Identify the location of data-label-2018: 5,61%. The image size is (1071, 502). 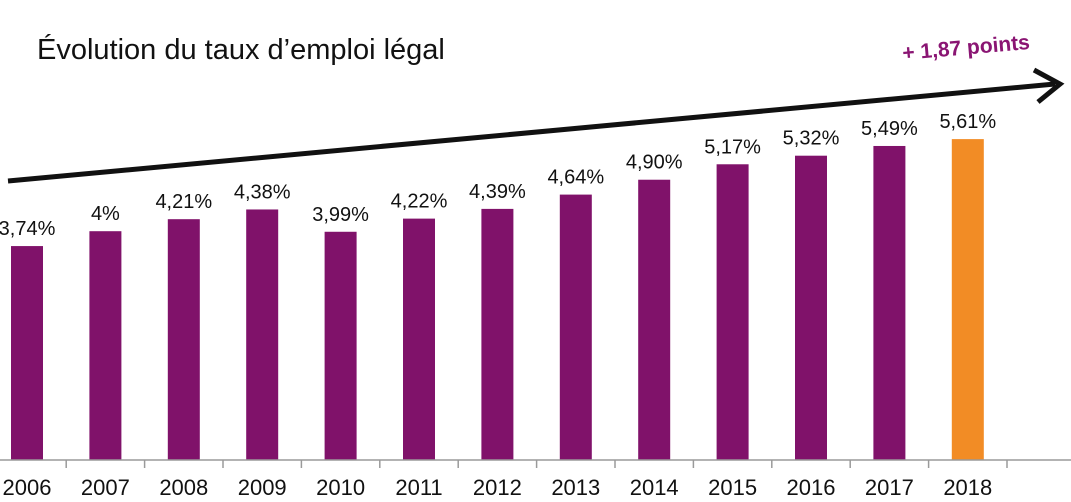
(967, 122).